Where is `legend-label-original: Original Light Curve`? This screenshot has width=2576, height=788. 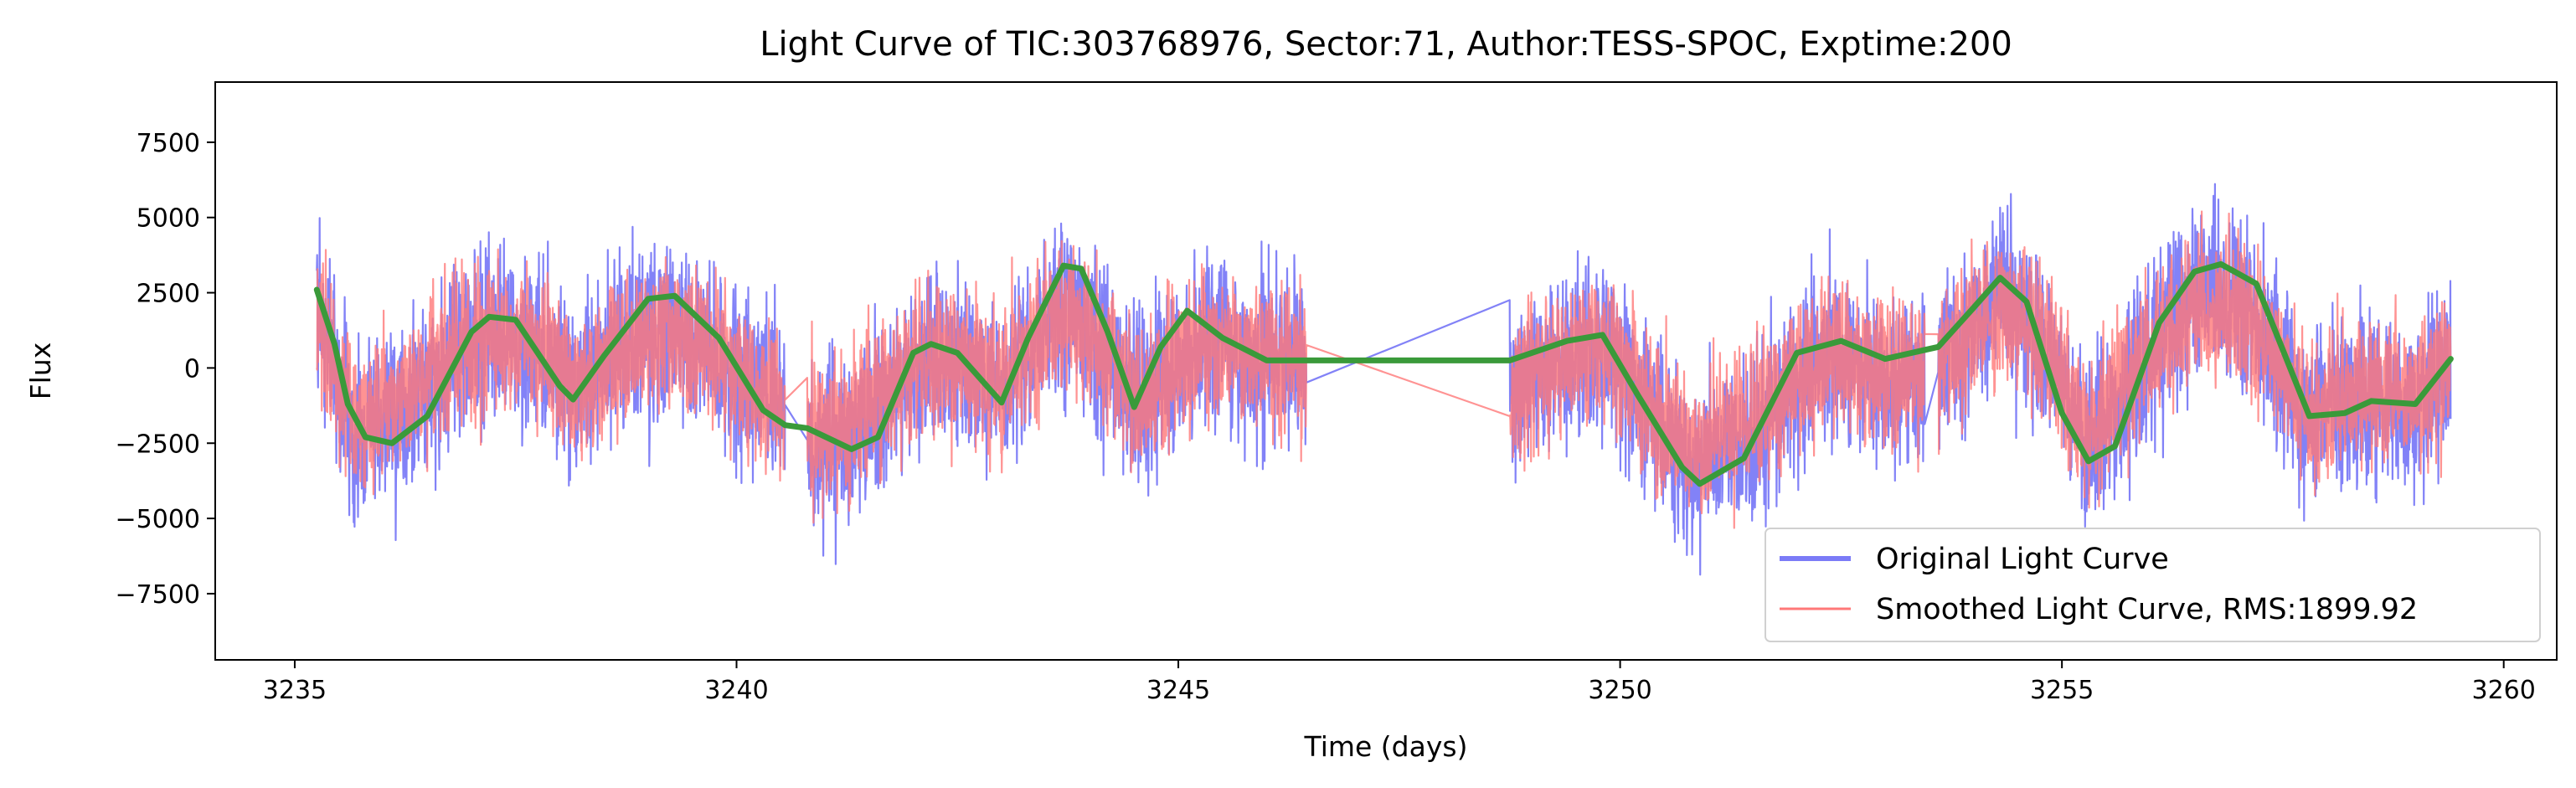
legend-label-original: Original Light Curve is located at coordinates (2022, 559).